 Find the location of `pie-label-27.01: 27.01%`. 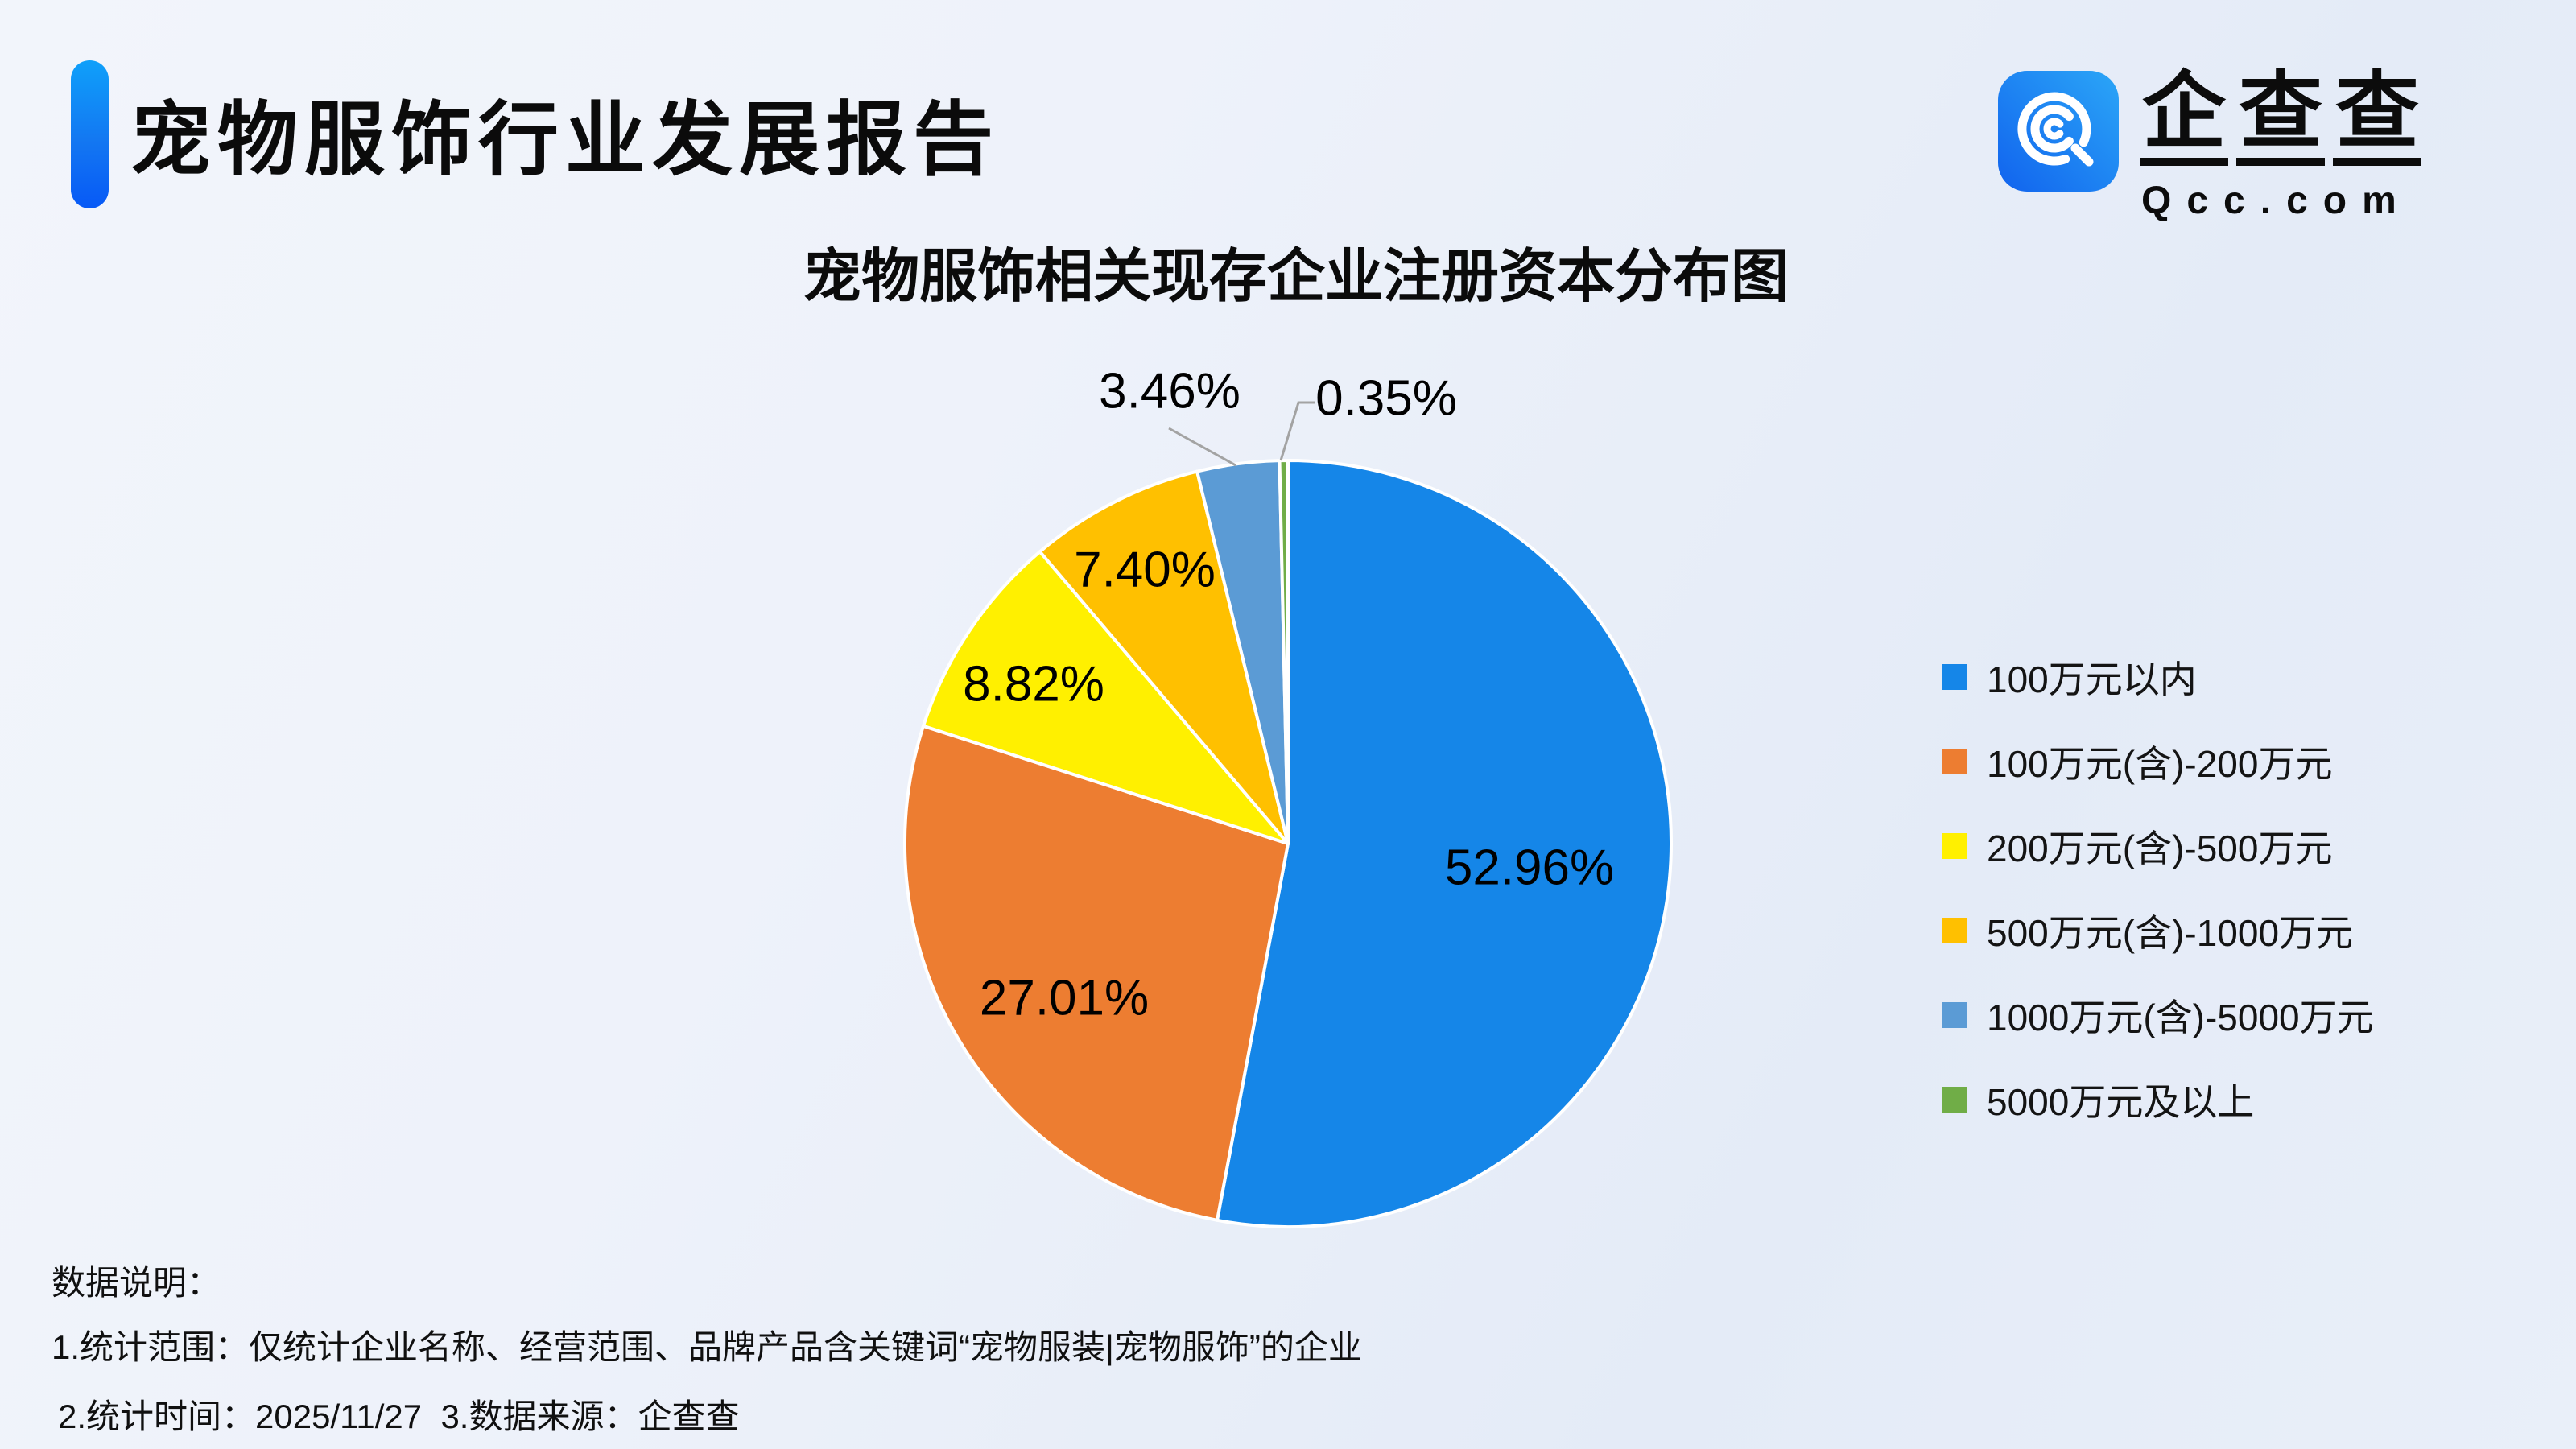

pie-label-27.01: 27.01% is located at coordinates (1064, 998).